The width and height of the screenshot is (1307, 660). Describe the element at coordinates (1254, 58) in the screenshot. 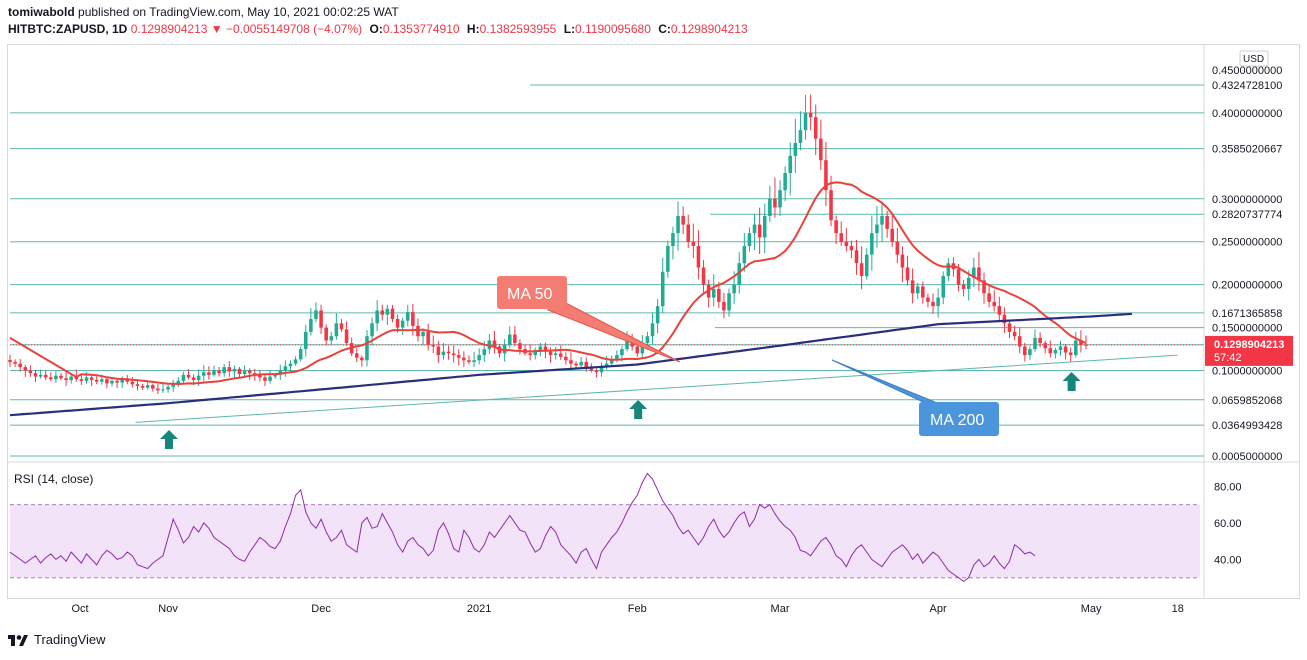

I see `price-unit-box` at that location.